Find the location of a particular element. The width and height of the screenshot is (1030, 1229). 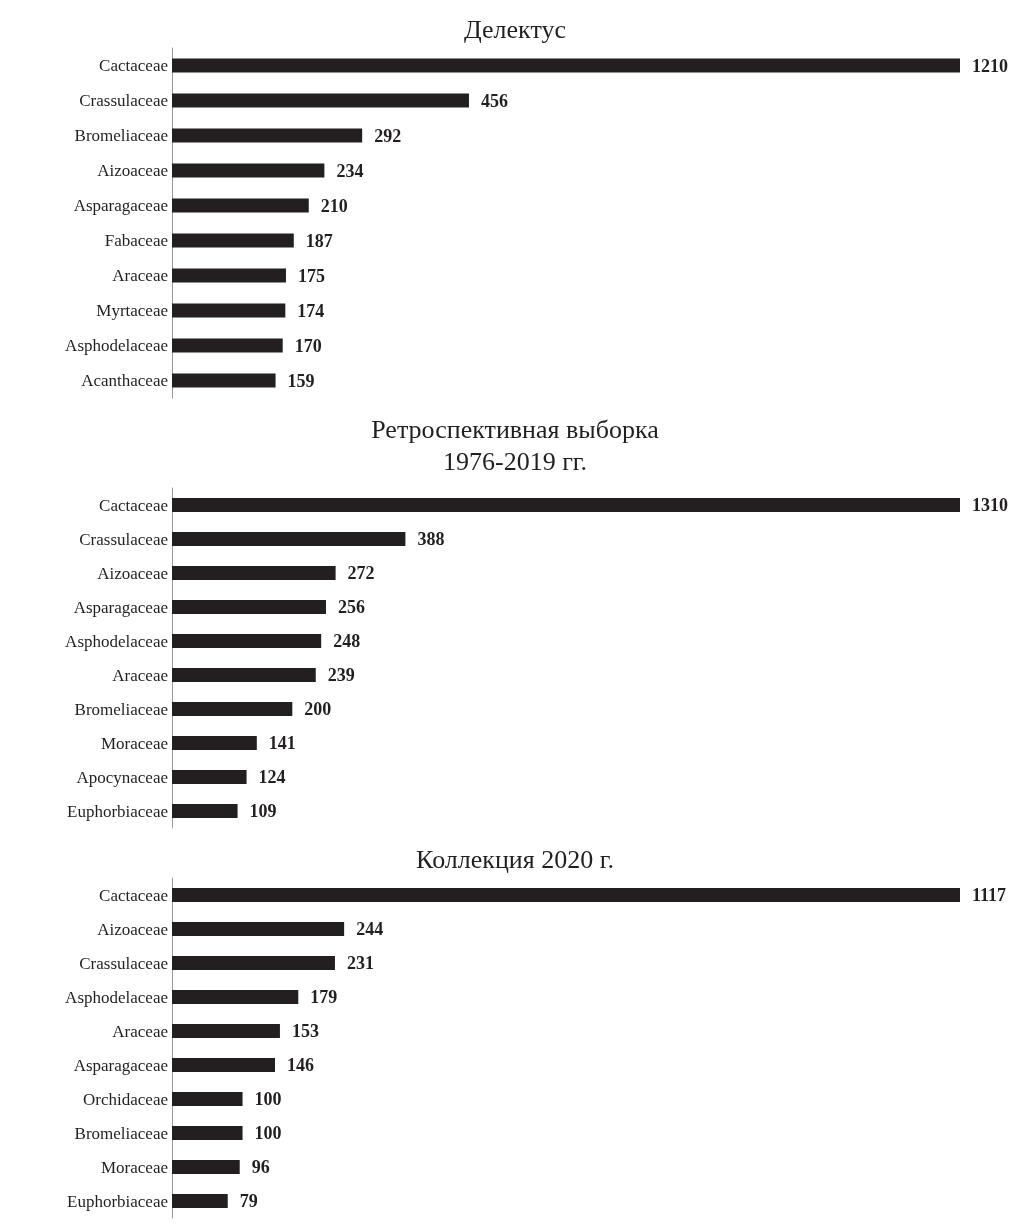

chart-title: Ретроспективная выборка 1976-2019 гг. is located at coordinates (515, 445).